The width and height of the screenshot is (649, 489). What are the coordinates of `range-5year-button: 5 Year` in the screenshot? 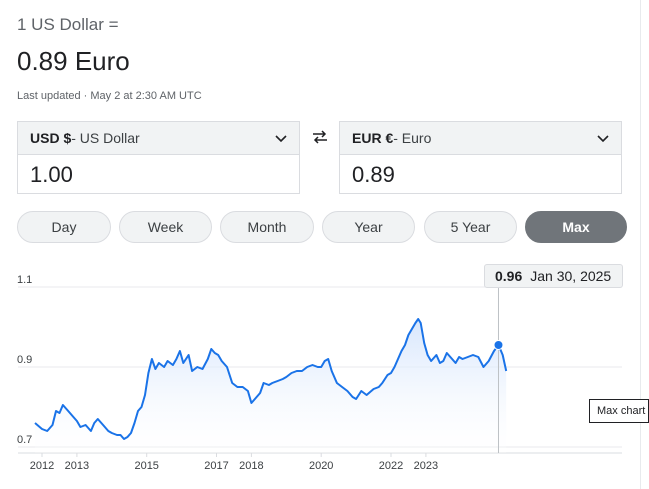 It's located at (470, 227).